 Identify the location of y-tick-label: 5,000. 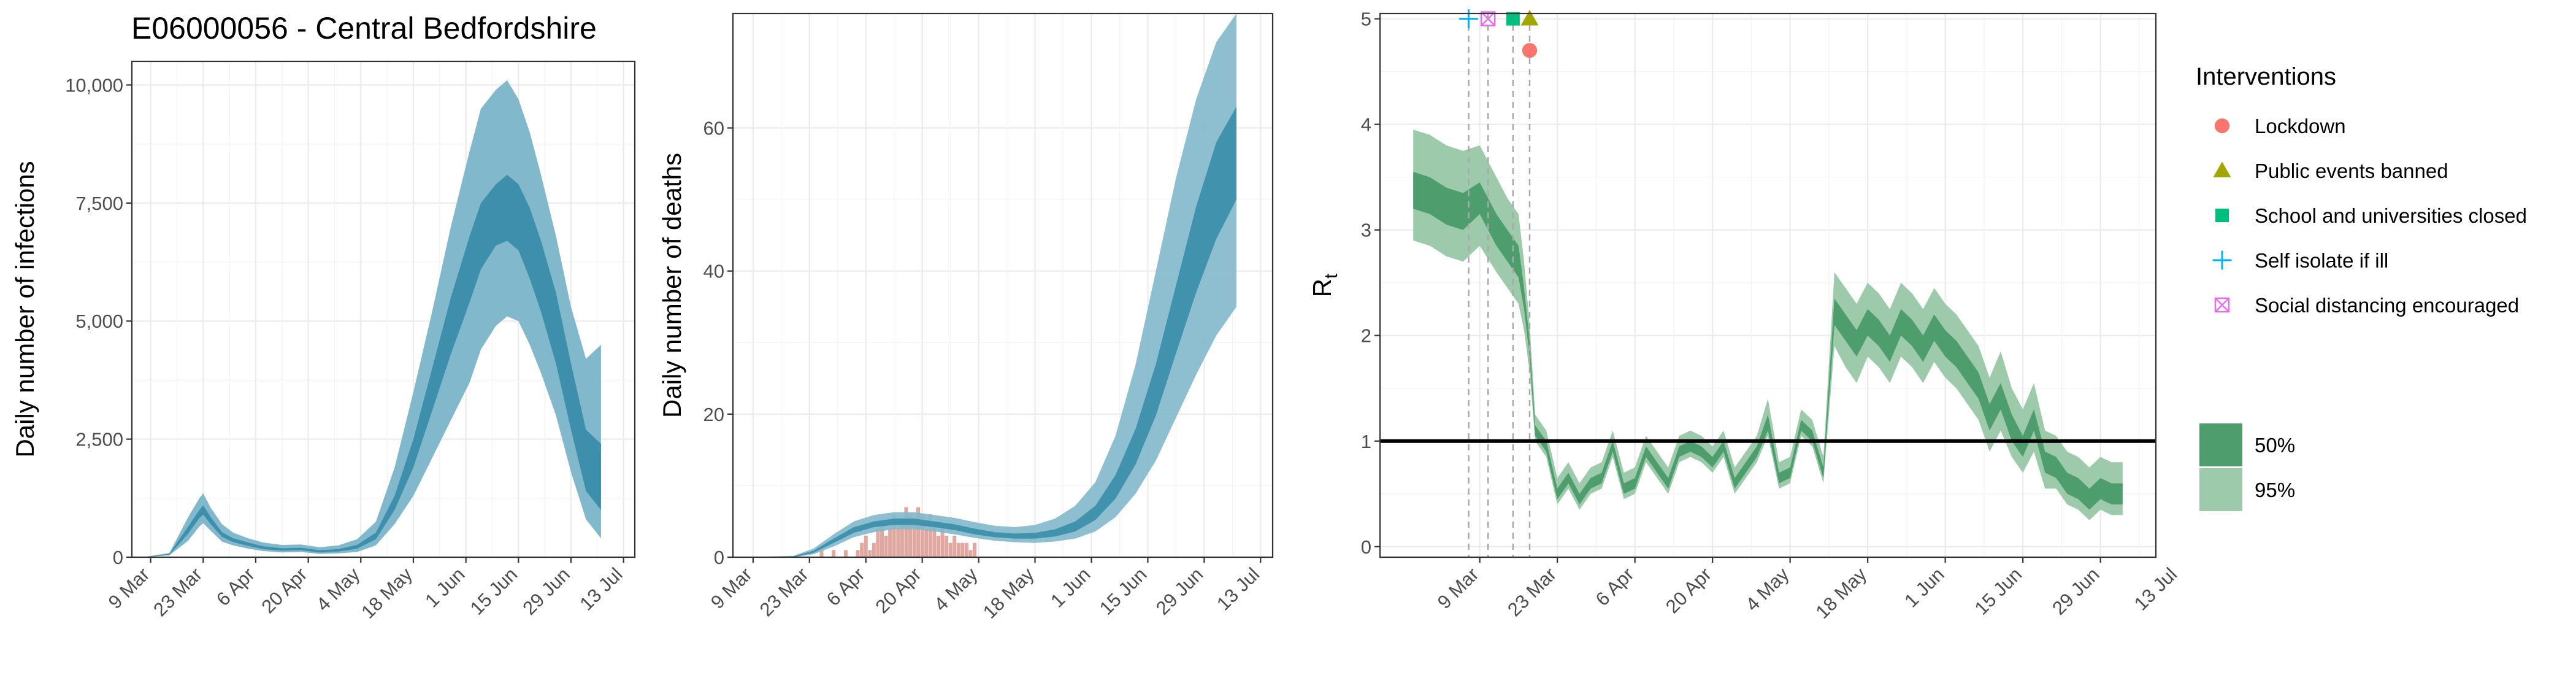
(99, 322).